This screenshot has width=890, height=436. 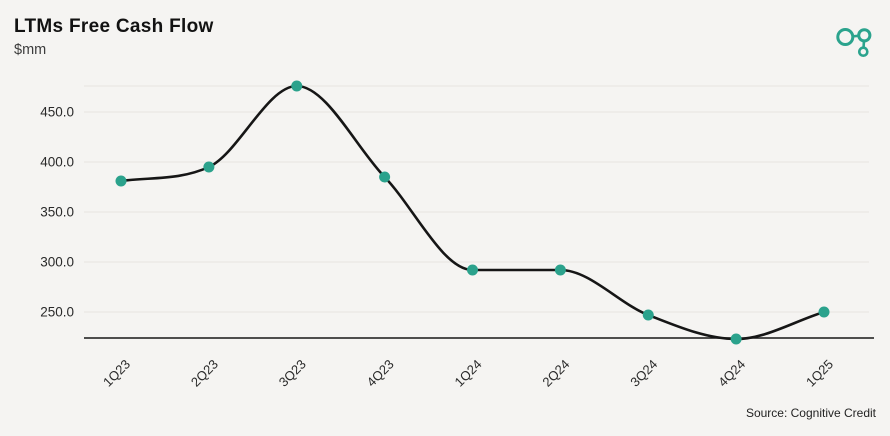 I want to click on chart-subtitle: $mm, so click(x=30, y=49).